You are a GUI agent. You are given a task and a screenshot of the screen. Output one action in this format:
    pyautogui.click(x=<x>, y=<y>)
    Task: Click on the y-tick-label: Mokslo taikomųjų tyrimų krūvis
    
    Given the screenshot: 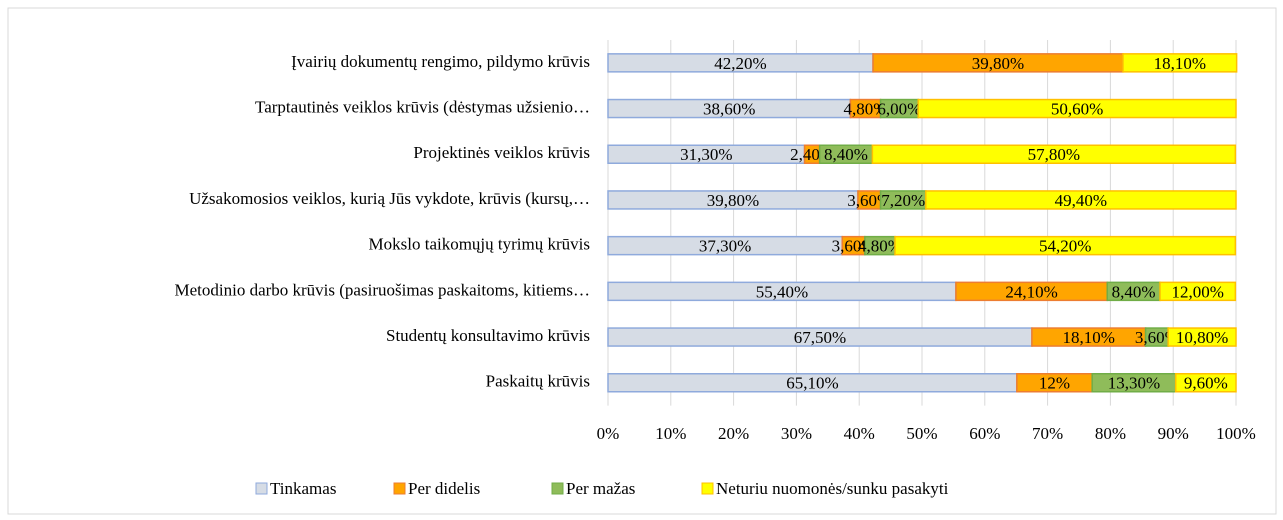 What is the action you would take?
    pyautogui.click(x=479, y=244)
    